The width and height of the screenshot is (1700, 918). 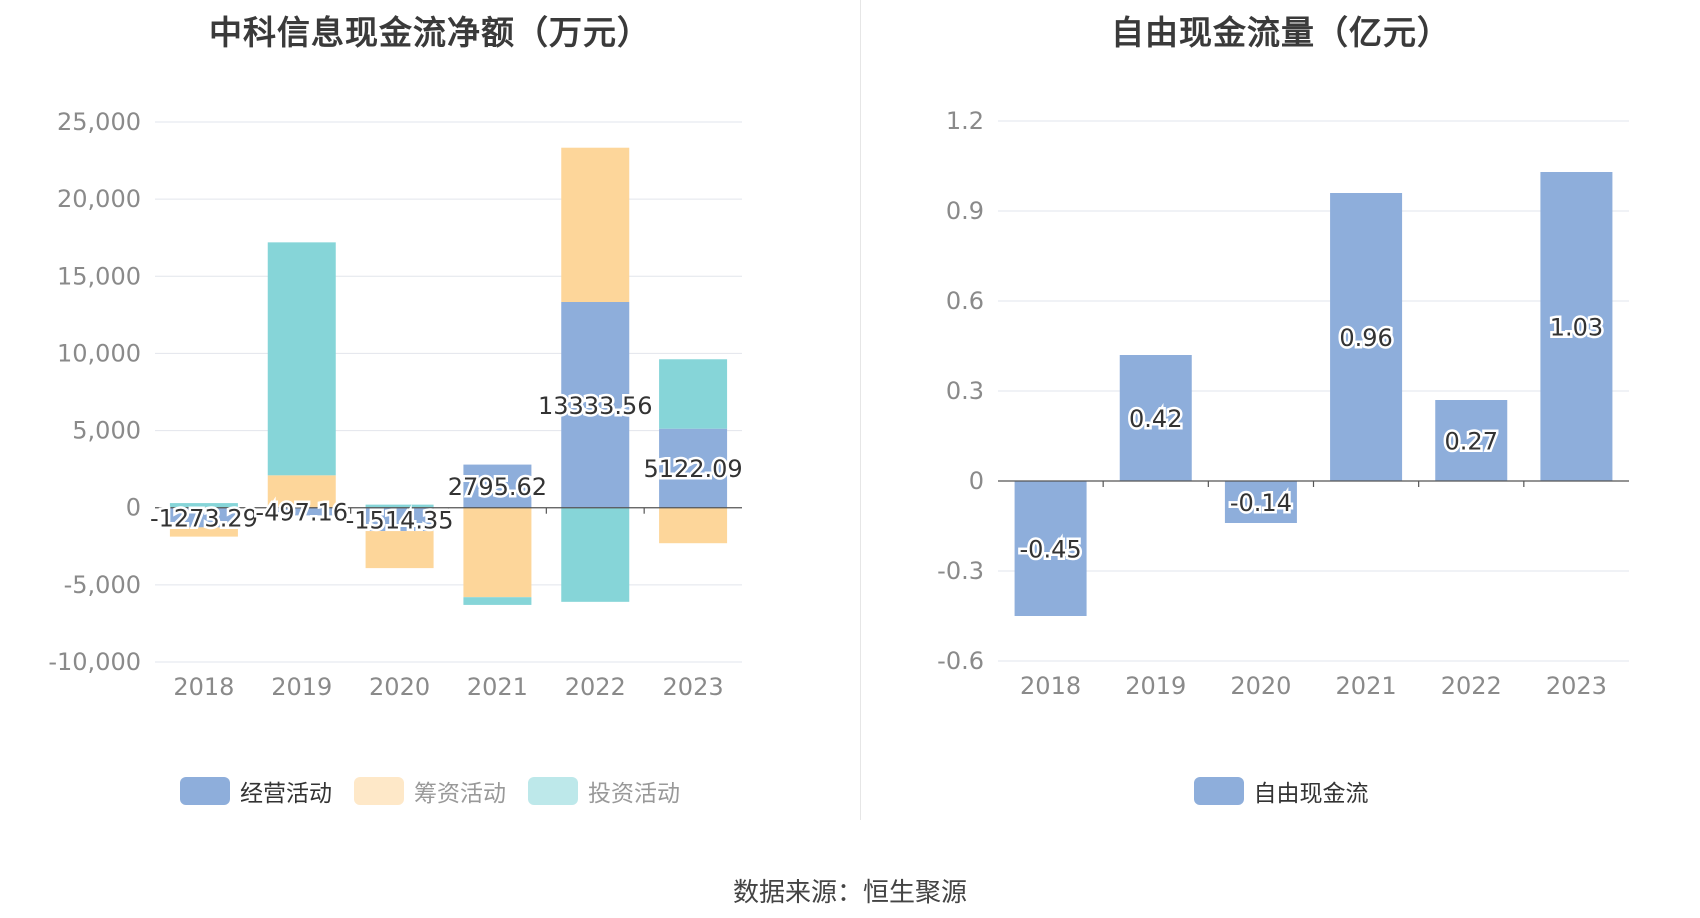 I want to click on data-label: 0.27, so click(x=1471, y=442).